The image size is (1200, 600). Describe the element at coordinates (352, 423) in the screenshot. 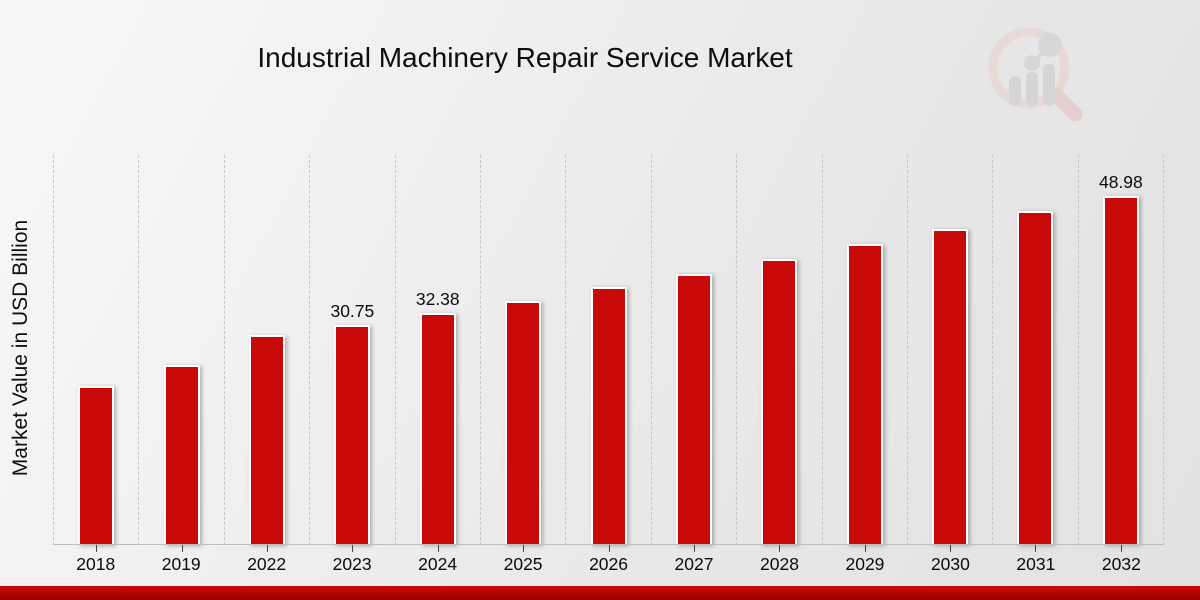

I see `bar-2023: 30.75` at that location.